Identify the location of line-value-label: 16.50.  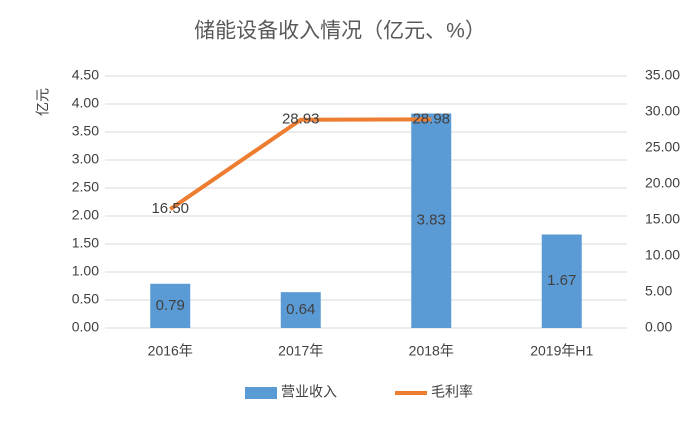
(170, 208).